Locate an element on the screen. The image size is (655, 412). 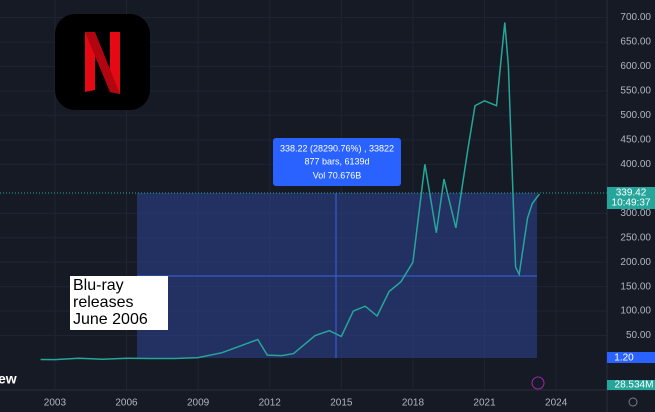
annotation-text: June 2006 is located at coordinates (110, 319).